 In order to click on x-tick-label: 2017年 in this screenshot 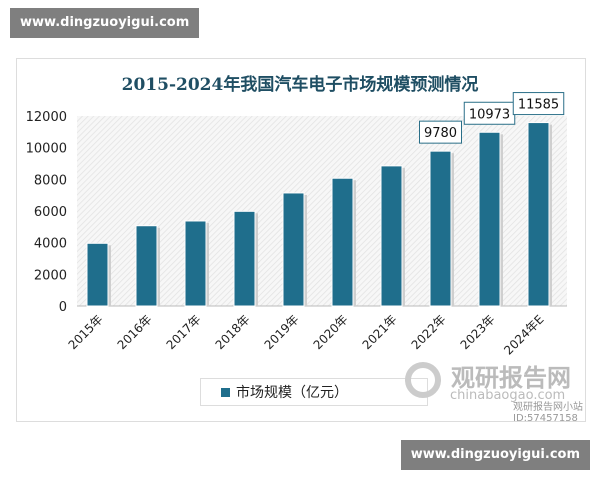, I will do `click(184, 332)`.